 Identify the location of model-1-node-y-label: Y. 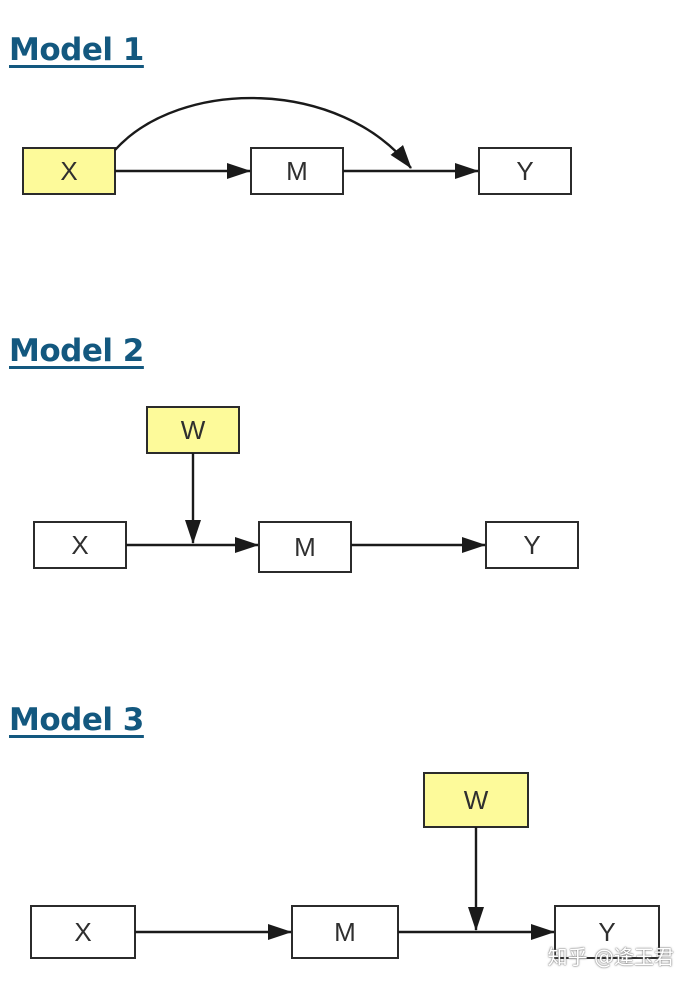
(524, 171).